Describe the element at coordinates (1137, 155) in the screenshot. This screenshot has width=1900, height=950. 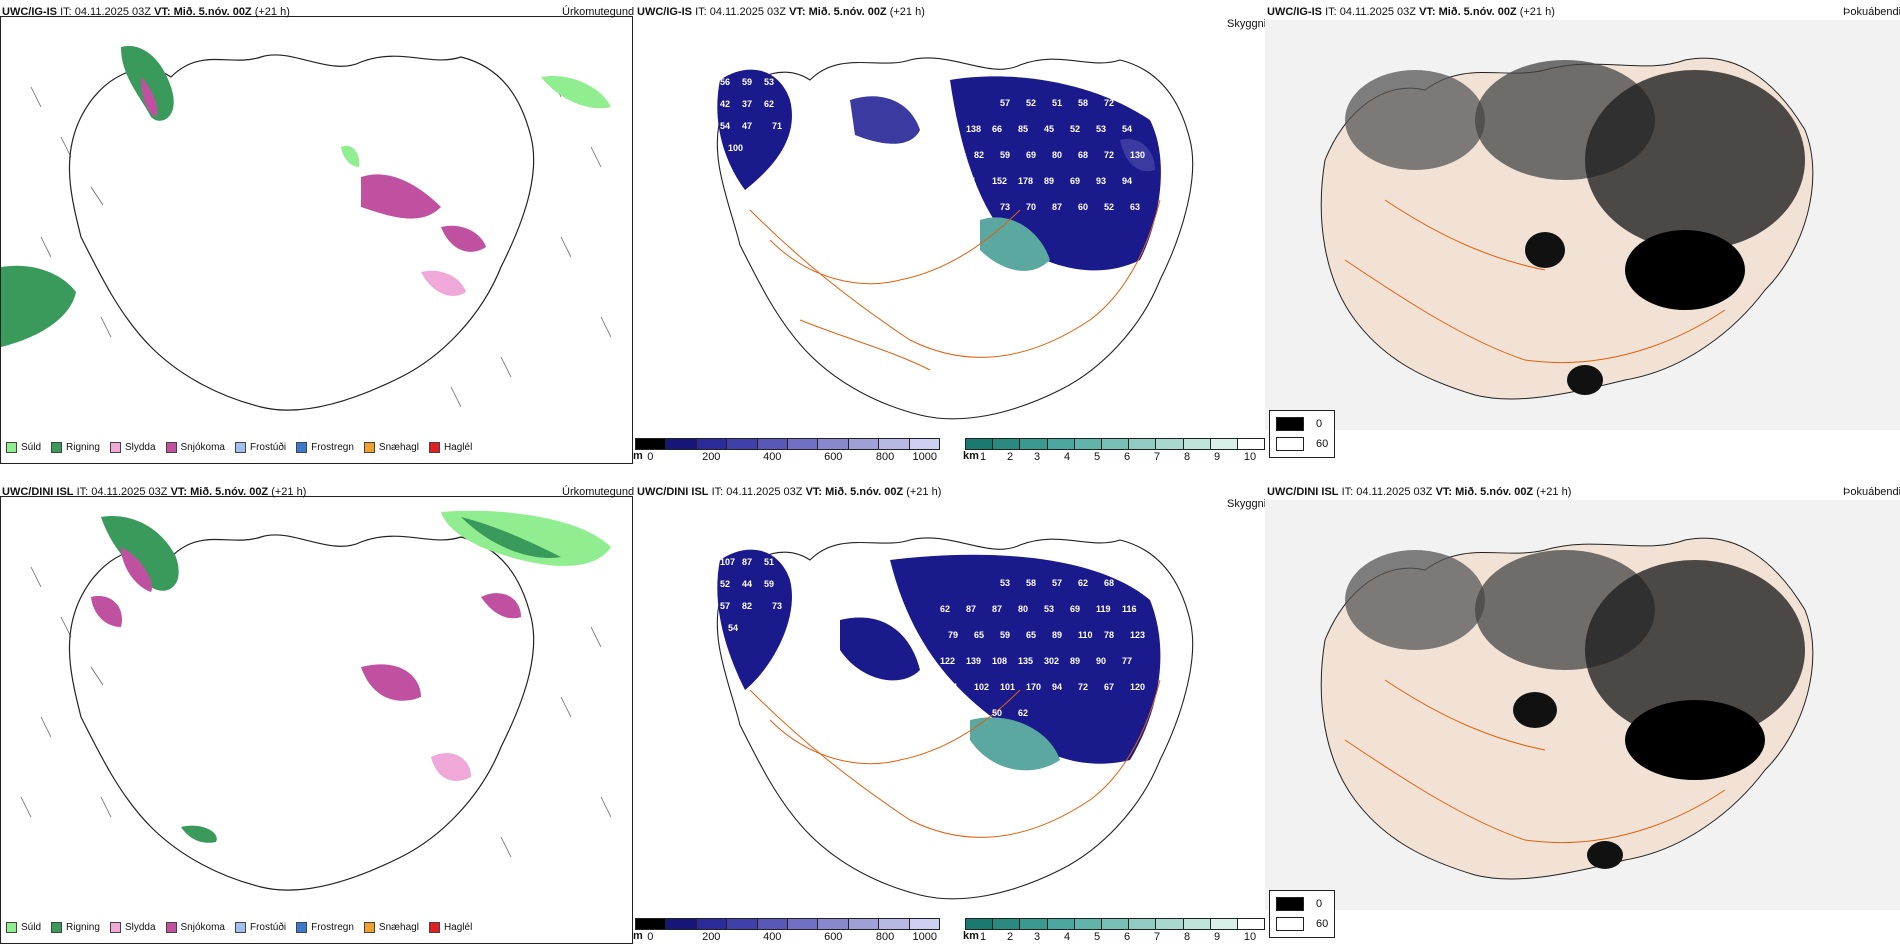
I see `vis-value-label: 130` at that location.